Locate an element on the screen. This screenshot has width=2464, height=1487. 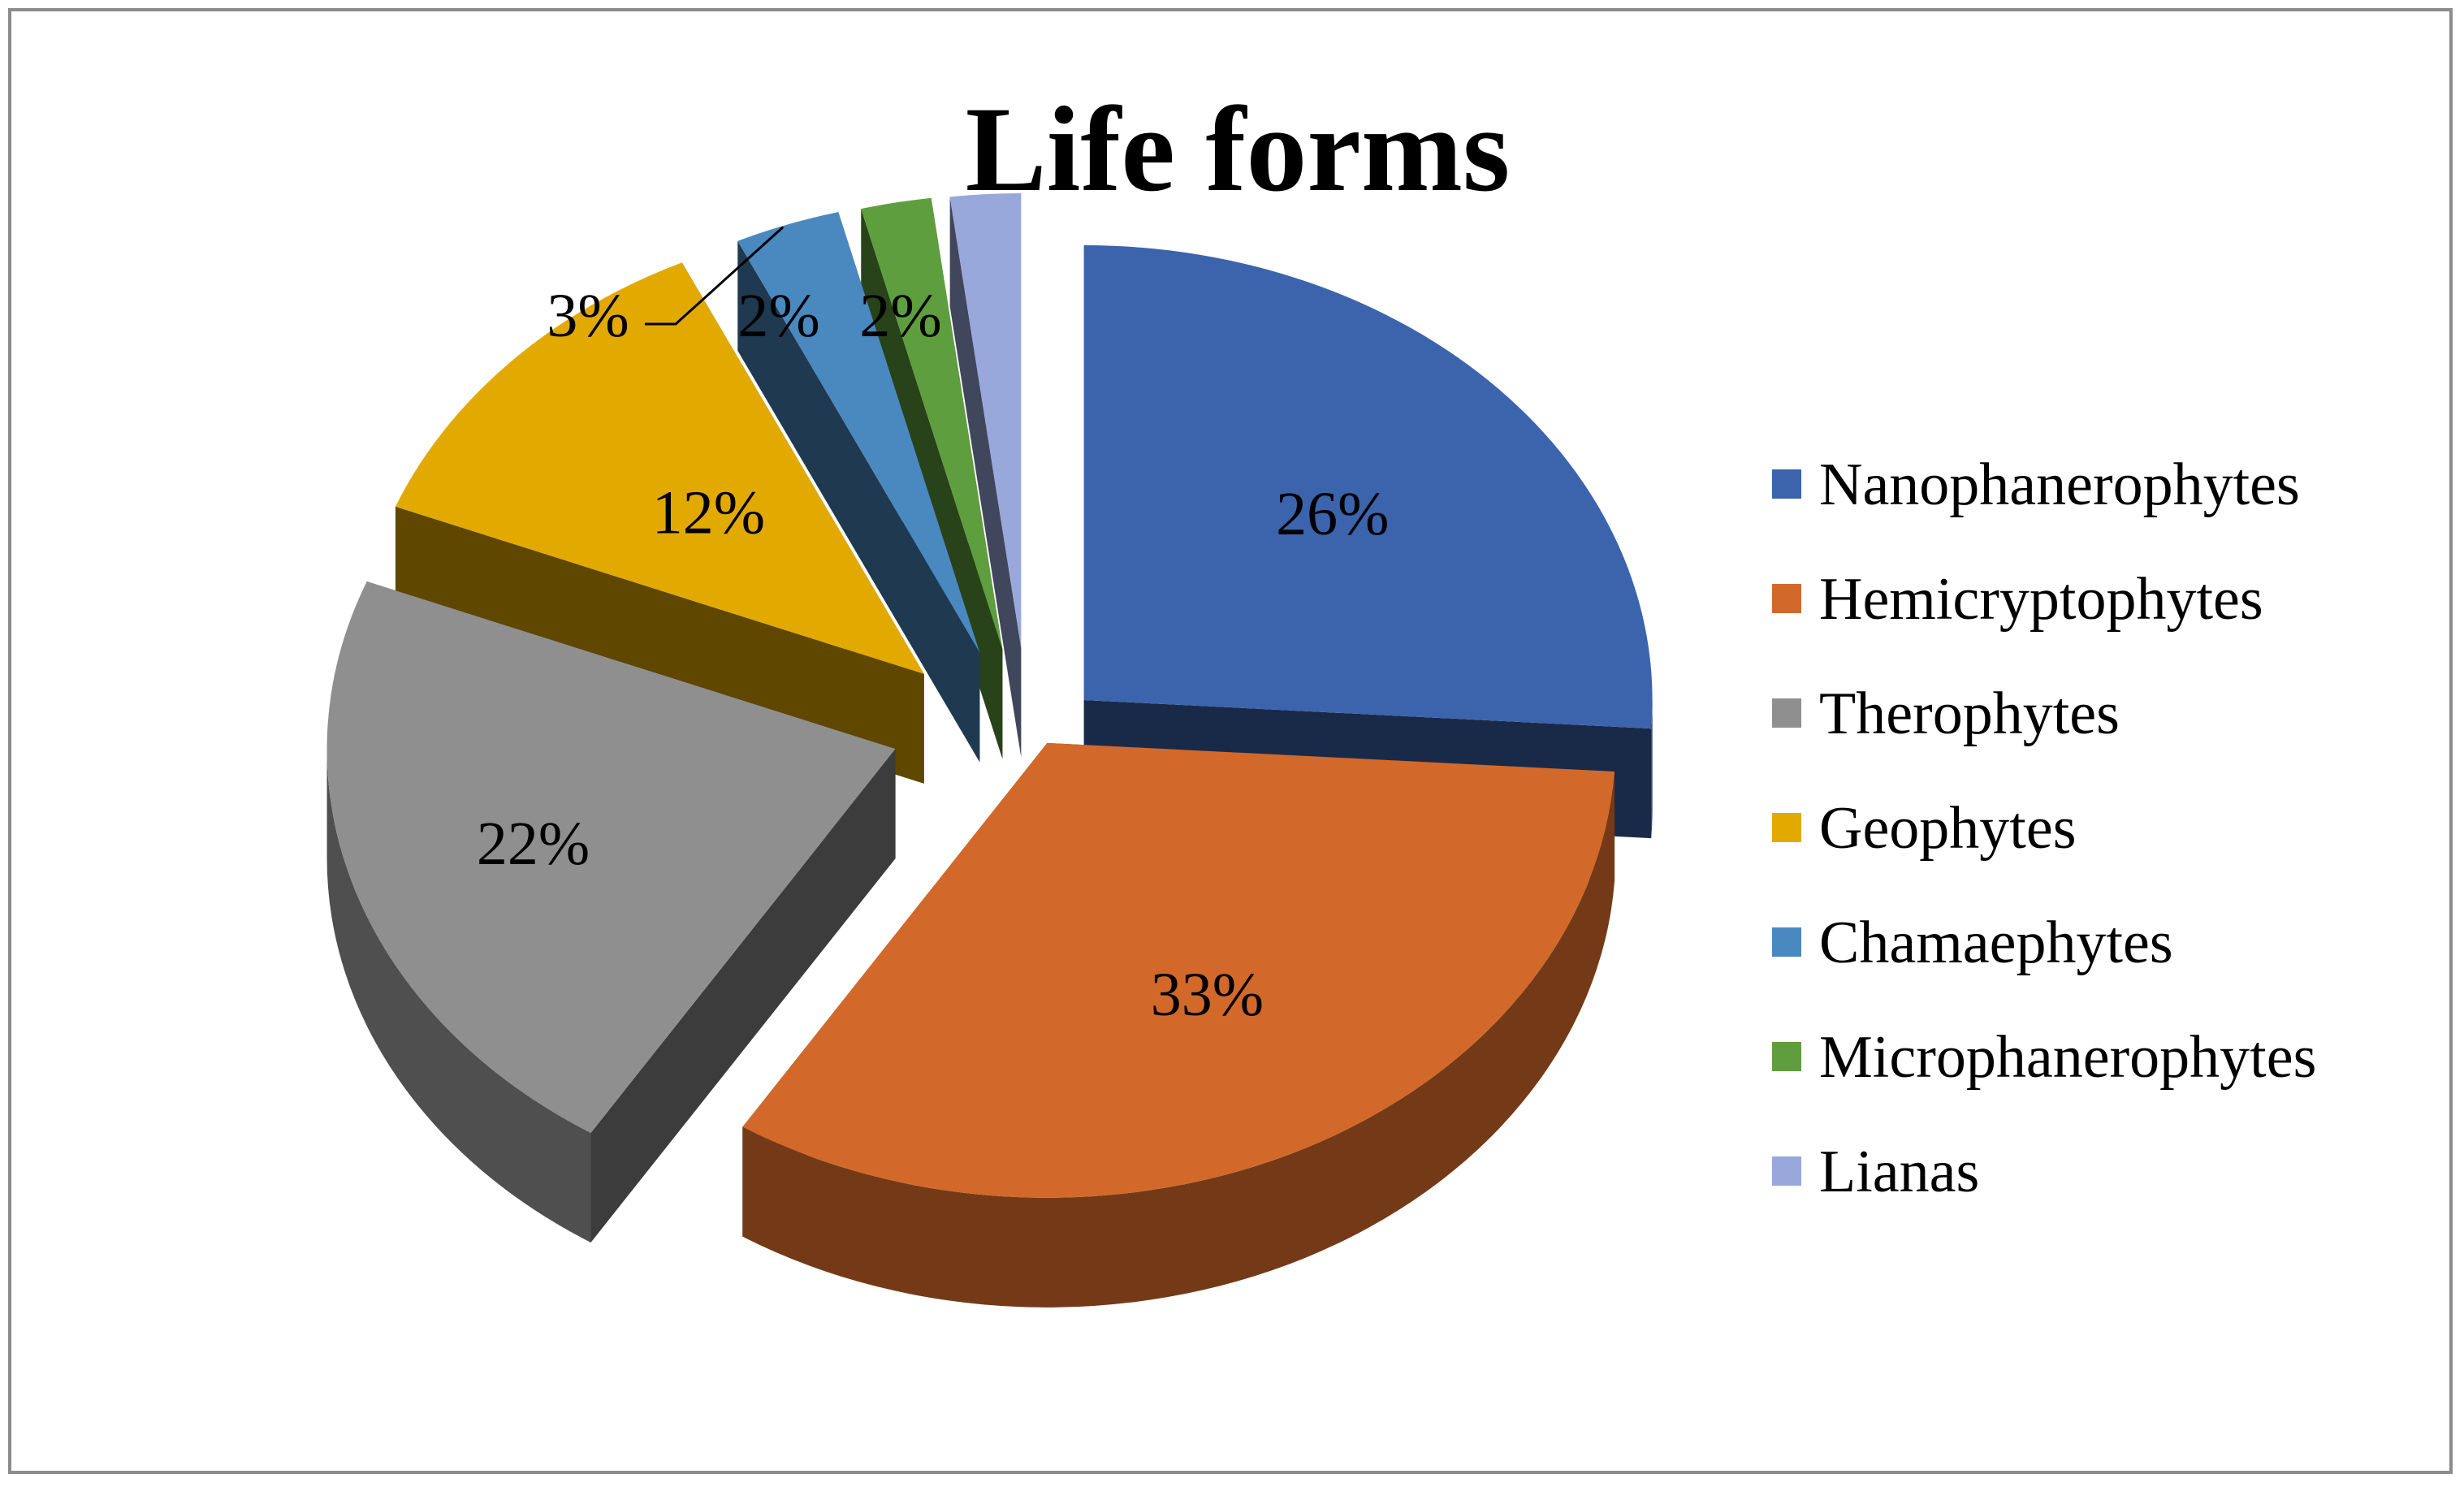
slice-nanophanerophytes is located at coordinates (1368, 486).